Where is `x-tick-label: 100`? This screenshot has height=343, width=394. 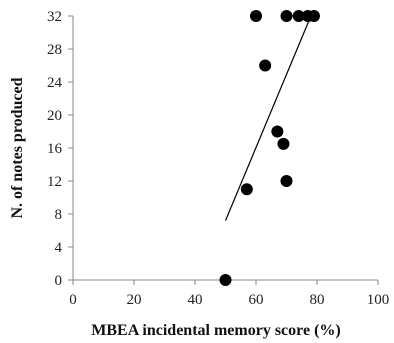
x-tick-label: 100 is located at coordinates (378, 300).